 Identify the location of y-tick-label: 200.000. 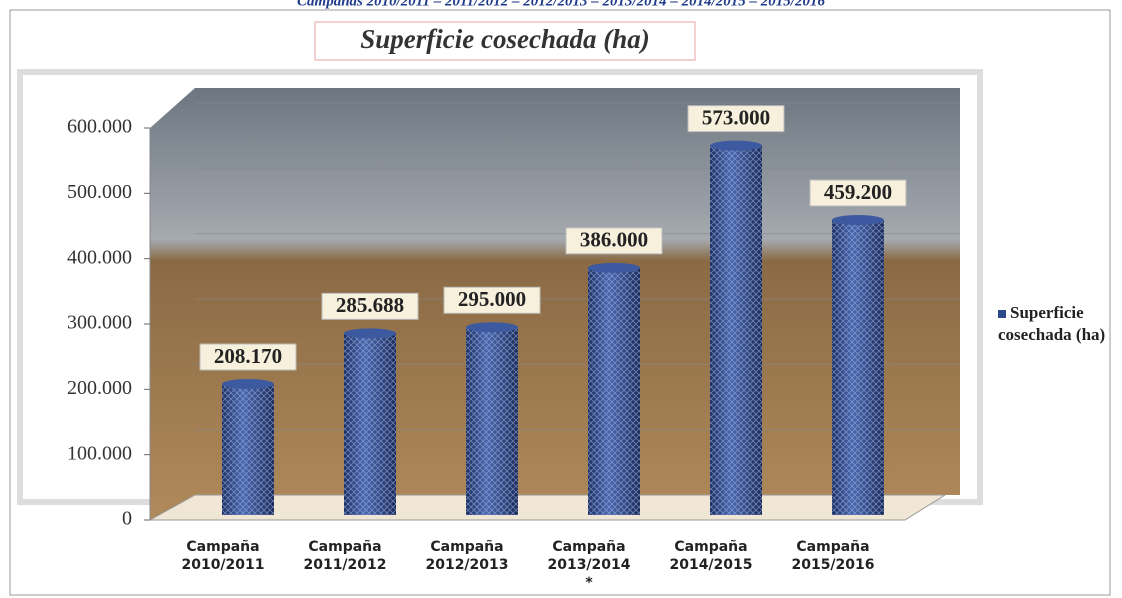
(99, 388).